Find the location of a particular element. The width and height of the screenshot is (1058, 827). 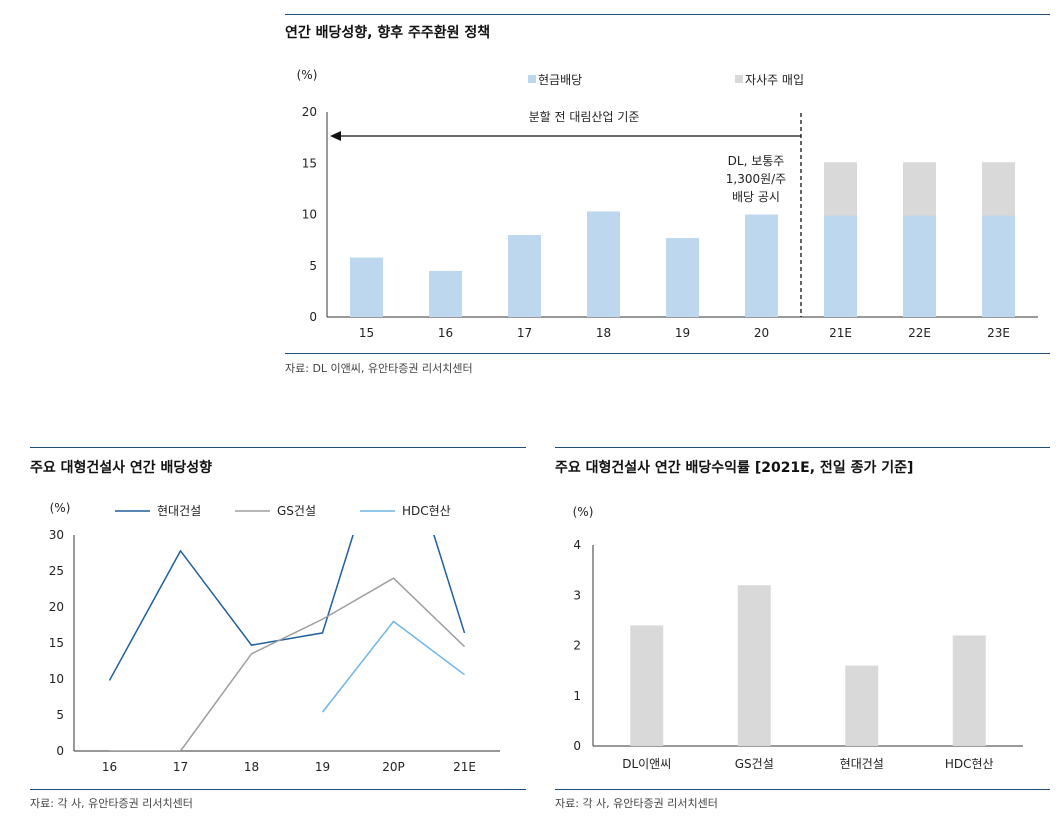

bottom-left-source: 자료: 각 사, 유안타증권 리서치센터 is located at coordinates (111, 803).